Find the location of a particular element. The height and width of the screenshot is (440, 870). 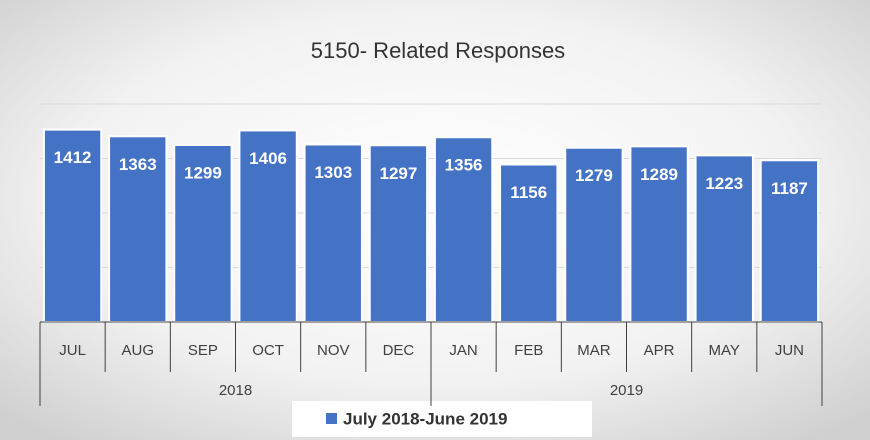

data-label: 1299 is located at coordinates (203, 172).